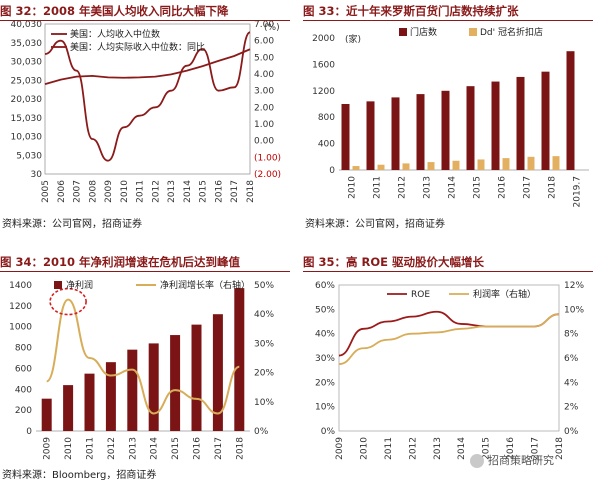 The width and height of the screenshot is (600, 483). I want to click on y-left-tick-label: 50%, so click(325, 310).